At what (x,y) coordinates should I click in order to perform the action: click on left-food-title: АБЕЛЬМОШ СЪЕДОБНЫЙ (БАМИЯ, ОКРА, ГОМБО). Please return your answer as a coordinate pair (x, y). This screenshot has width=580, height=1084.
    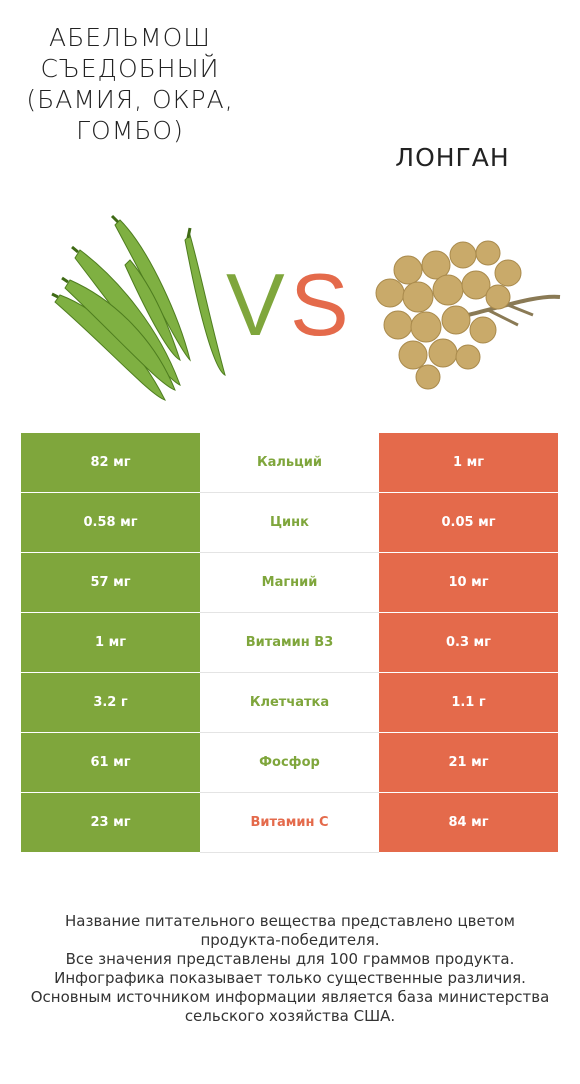
    Looking at the image, I should click on (130, 84).